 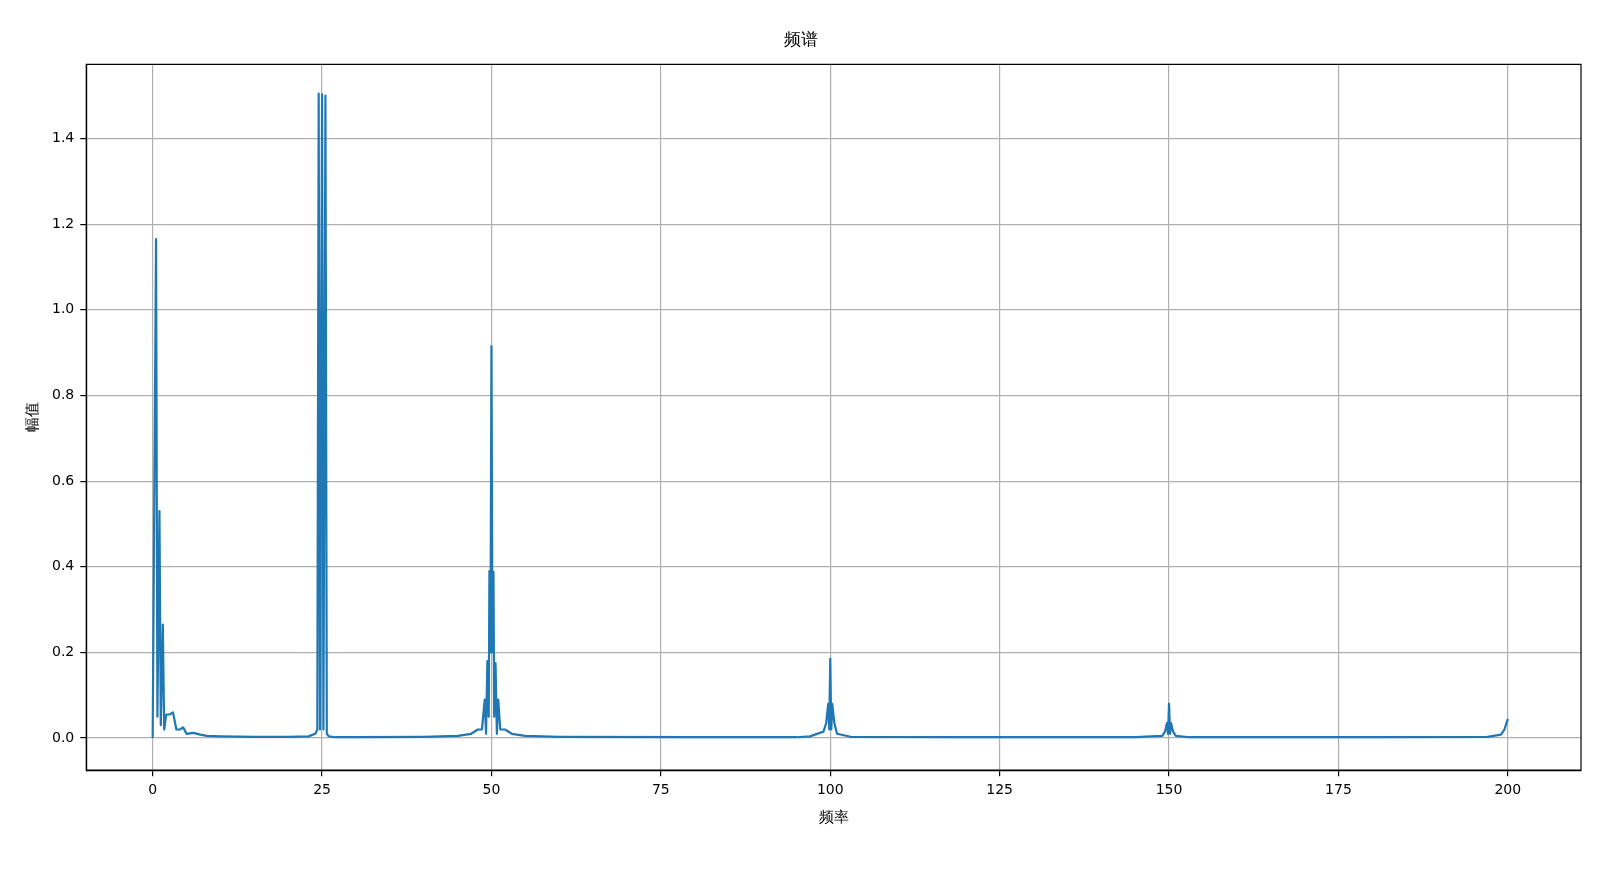 I want to click on x-tick-label: 75, so click(x=660, y=789).